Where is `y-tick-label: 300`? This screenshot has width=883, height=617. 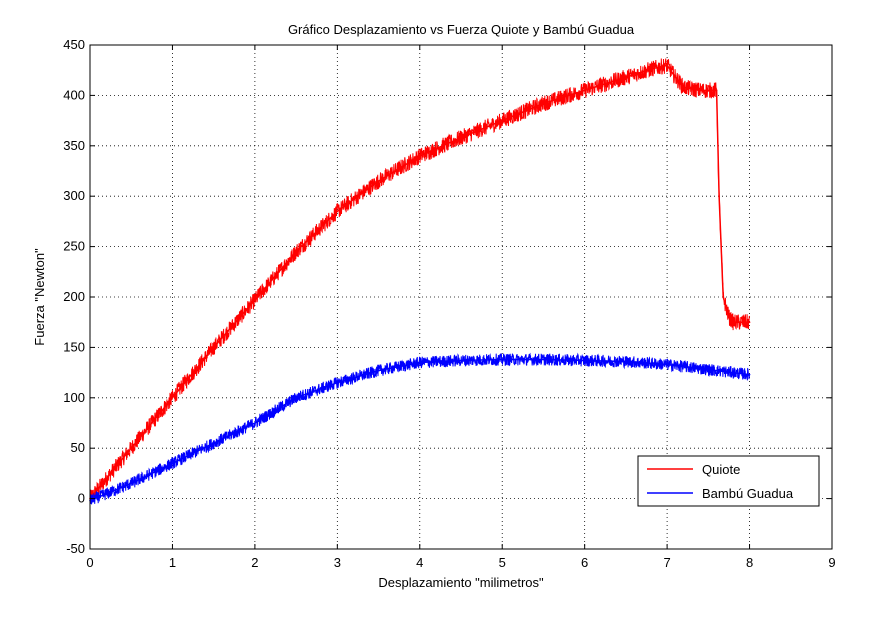 y-tick-label: 300 is located at coordinates (74, 195).